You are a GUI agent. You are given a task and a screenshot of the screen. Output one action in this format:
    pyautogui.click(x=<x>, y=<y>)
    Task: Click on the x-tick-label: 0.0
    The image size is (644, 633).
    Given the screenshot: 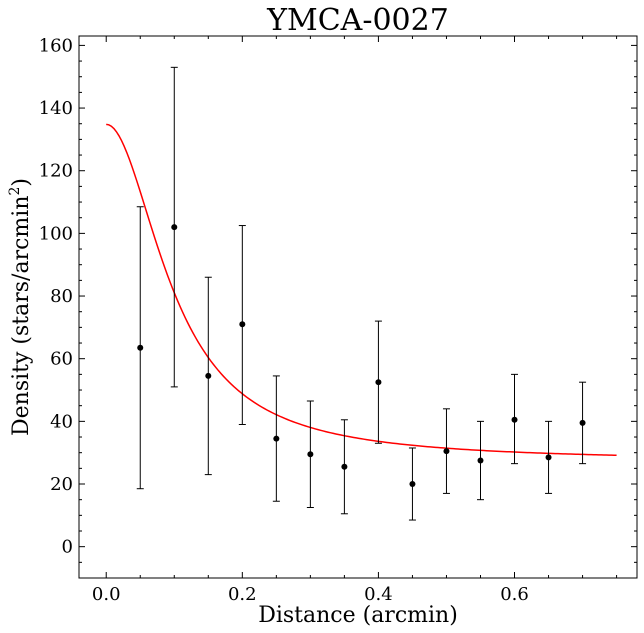 What is the action you would take?
    pyautogui.click(x=106, y=594)
    